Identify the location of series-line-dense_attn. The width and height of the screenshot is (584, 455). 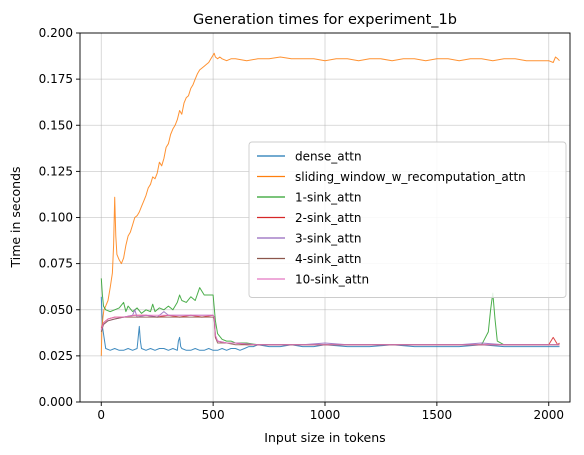
(330, 323).